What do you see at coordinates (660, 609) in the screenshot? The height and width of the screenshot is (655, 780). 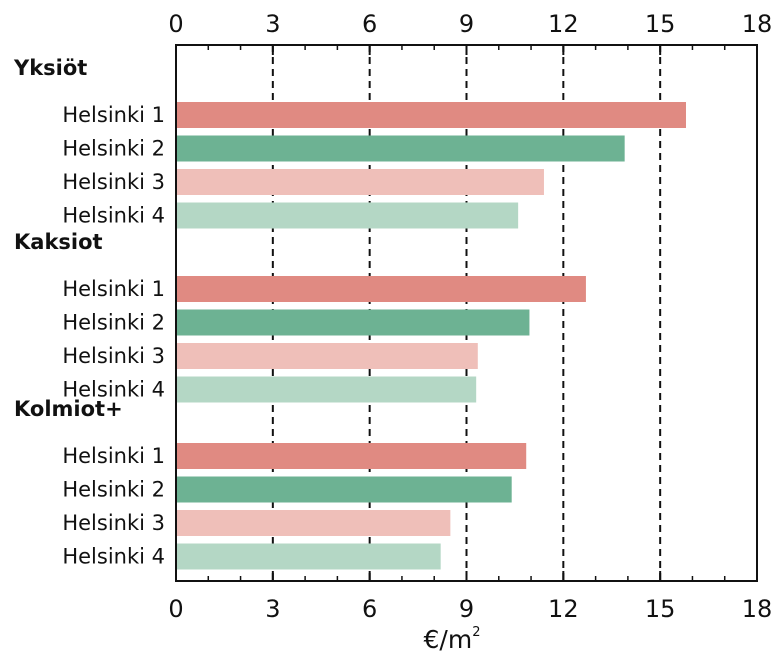 I see `x-tick-label-bottom: 15` at bounding box center [660, 609].